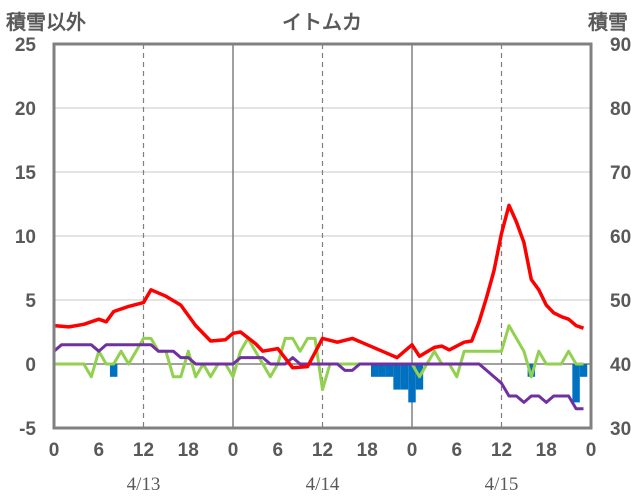  I want to click on left-tick-label: 25, so click(26, 45).